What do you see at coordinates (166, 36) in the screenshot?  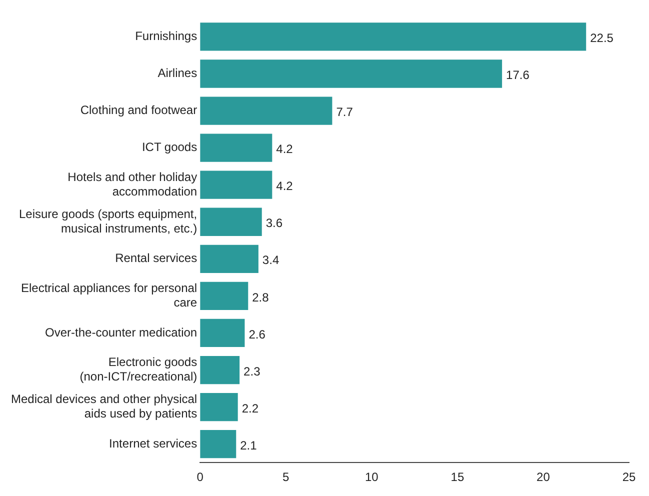 I see `y-tick-label: Furnishings` at bounding box center [166, 36].